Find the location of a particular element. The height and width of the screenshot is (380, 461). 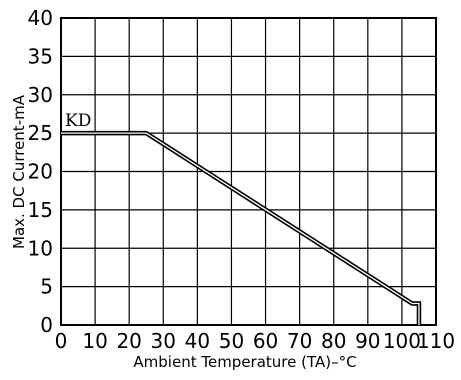

y-tick-label: 20 is located at coordinates (40, 172).